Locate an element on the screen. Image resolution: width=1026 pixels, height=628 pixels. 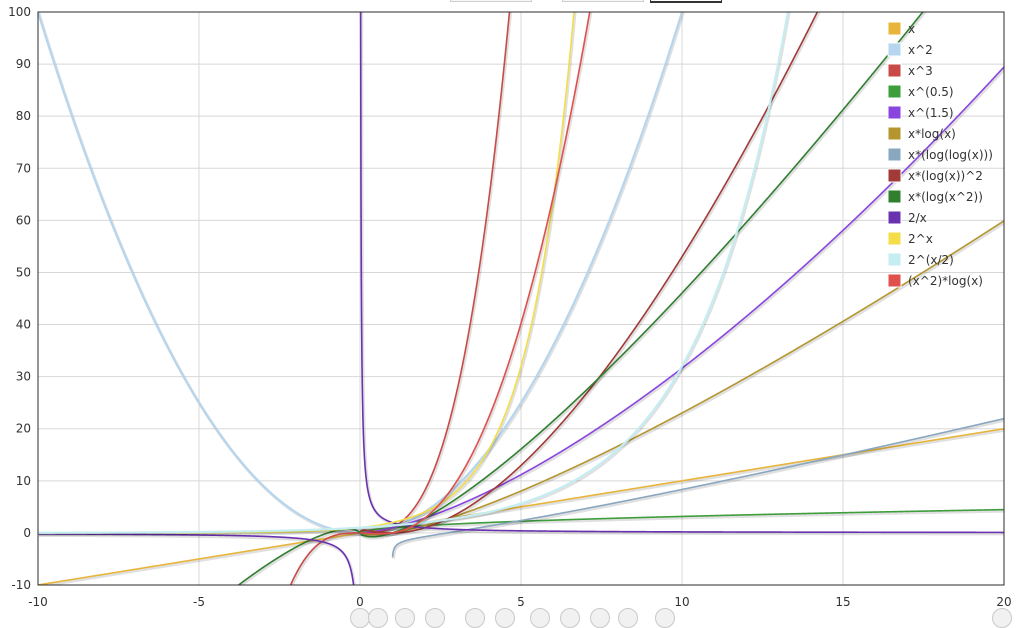
legend-item: 2/x is located at coordinates (907, 217).